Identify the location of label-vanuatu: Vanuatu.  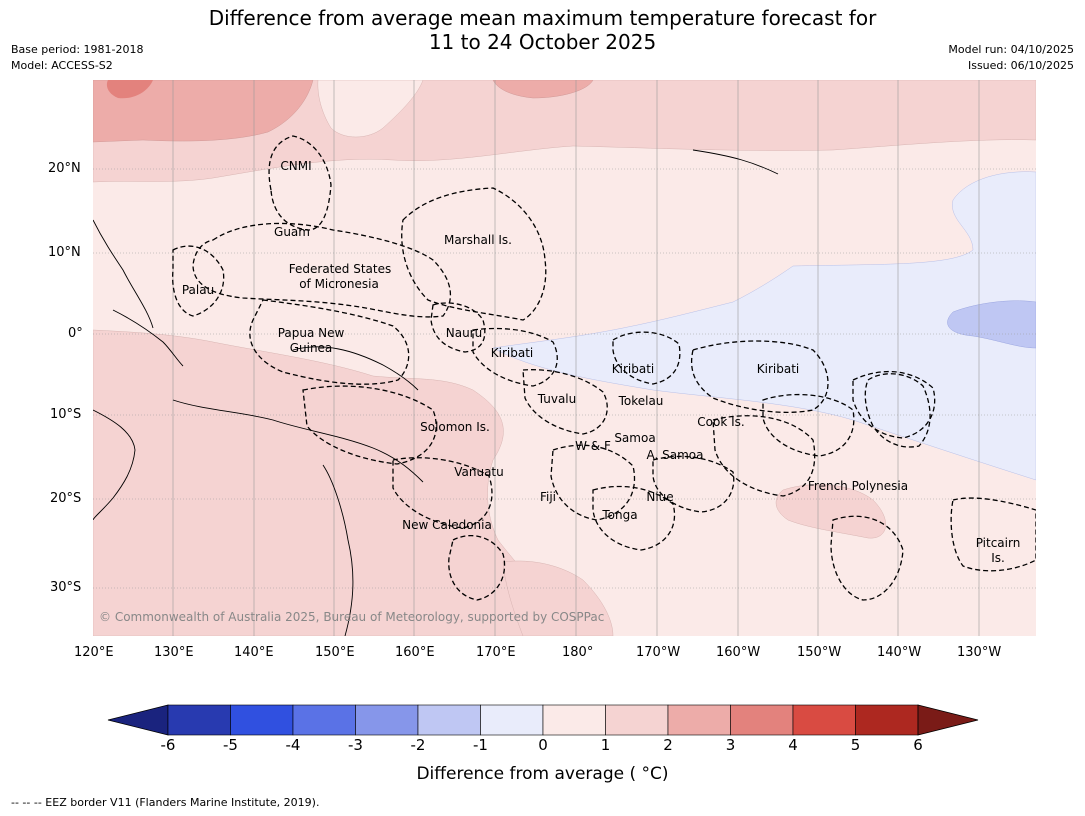
(479, 472).